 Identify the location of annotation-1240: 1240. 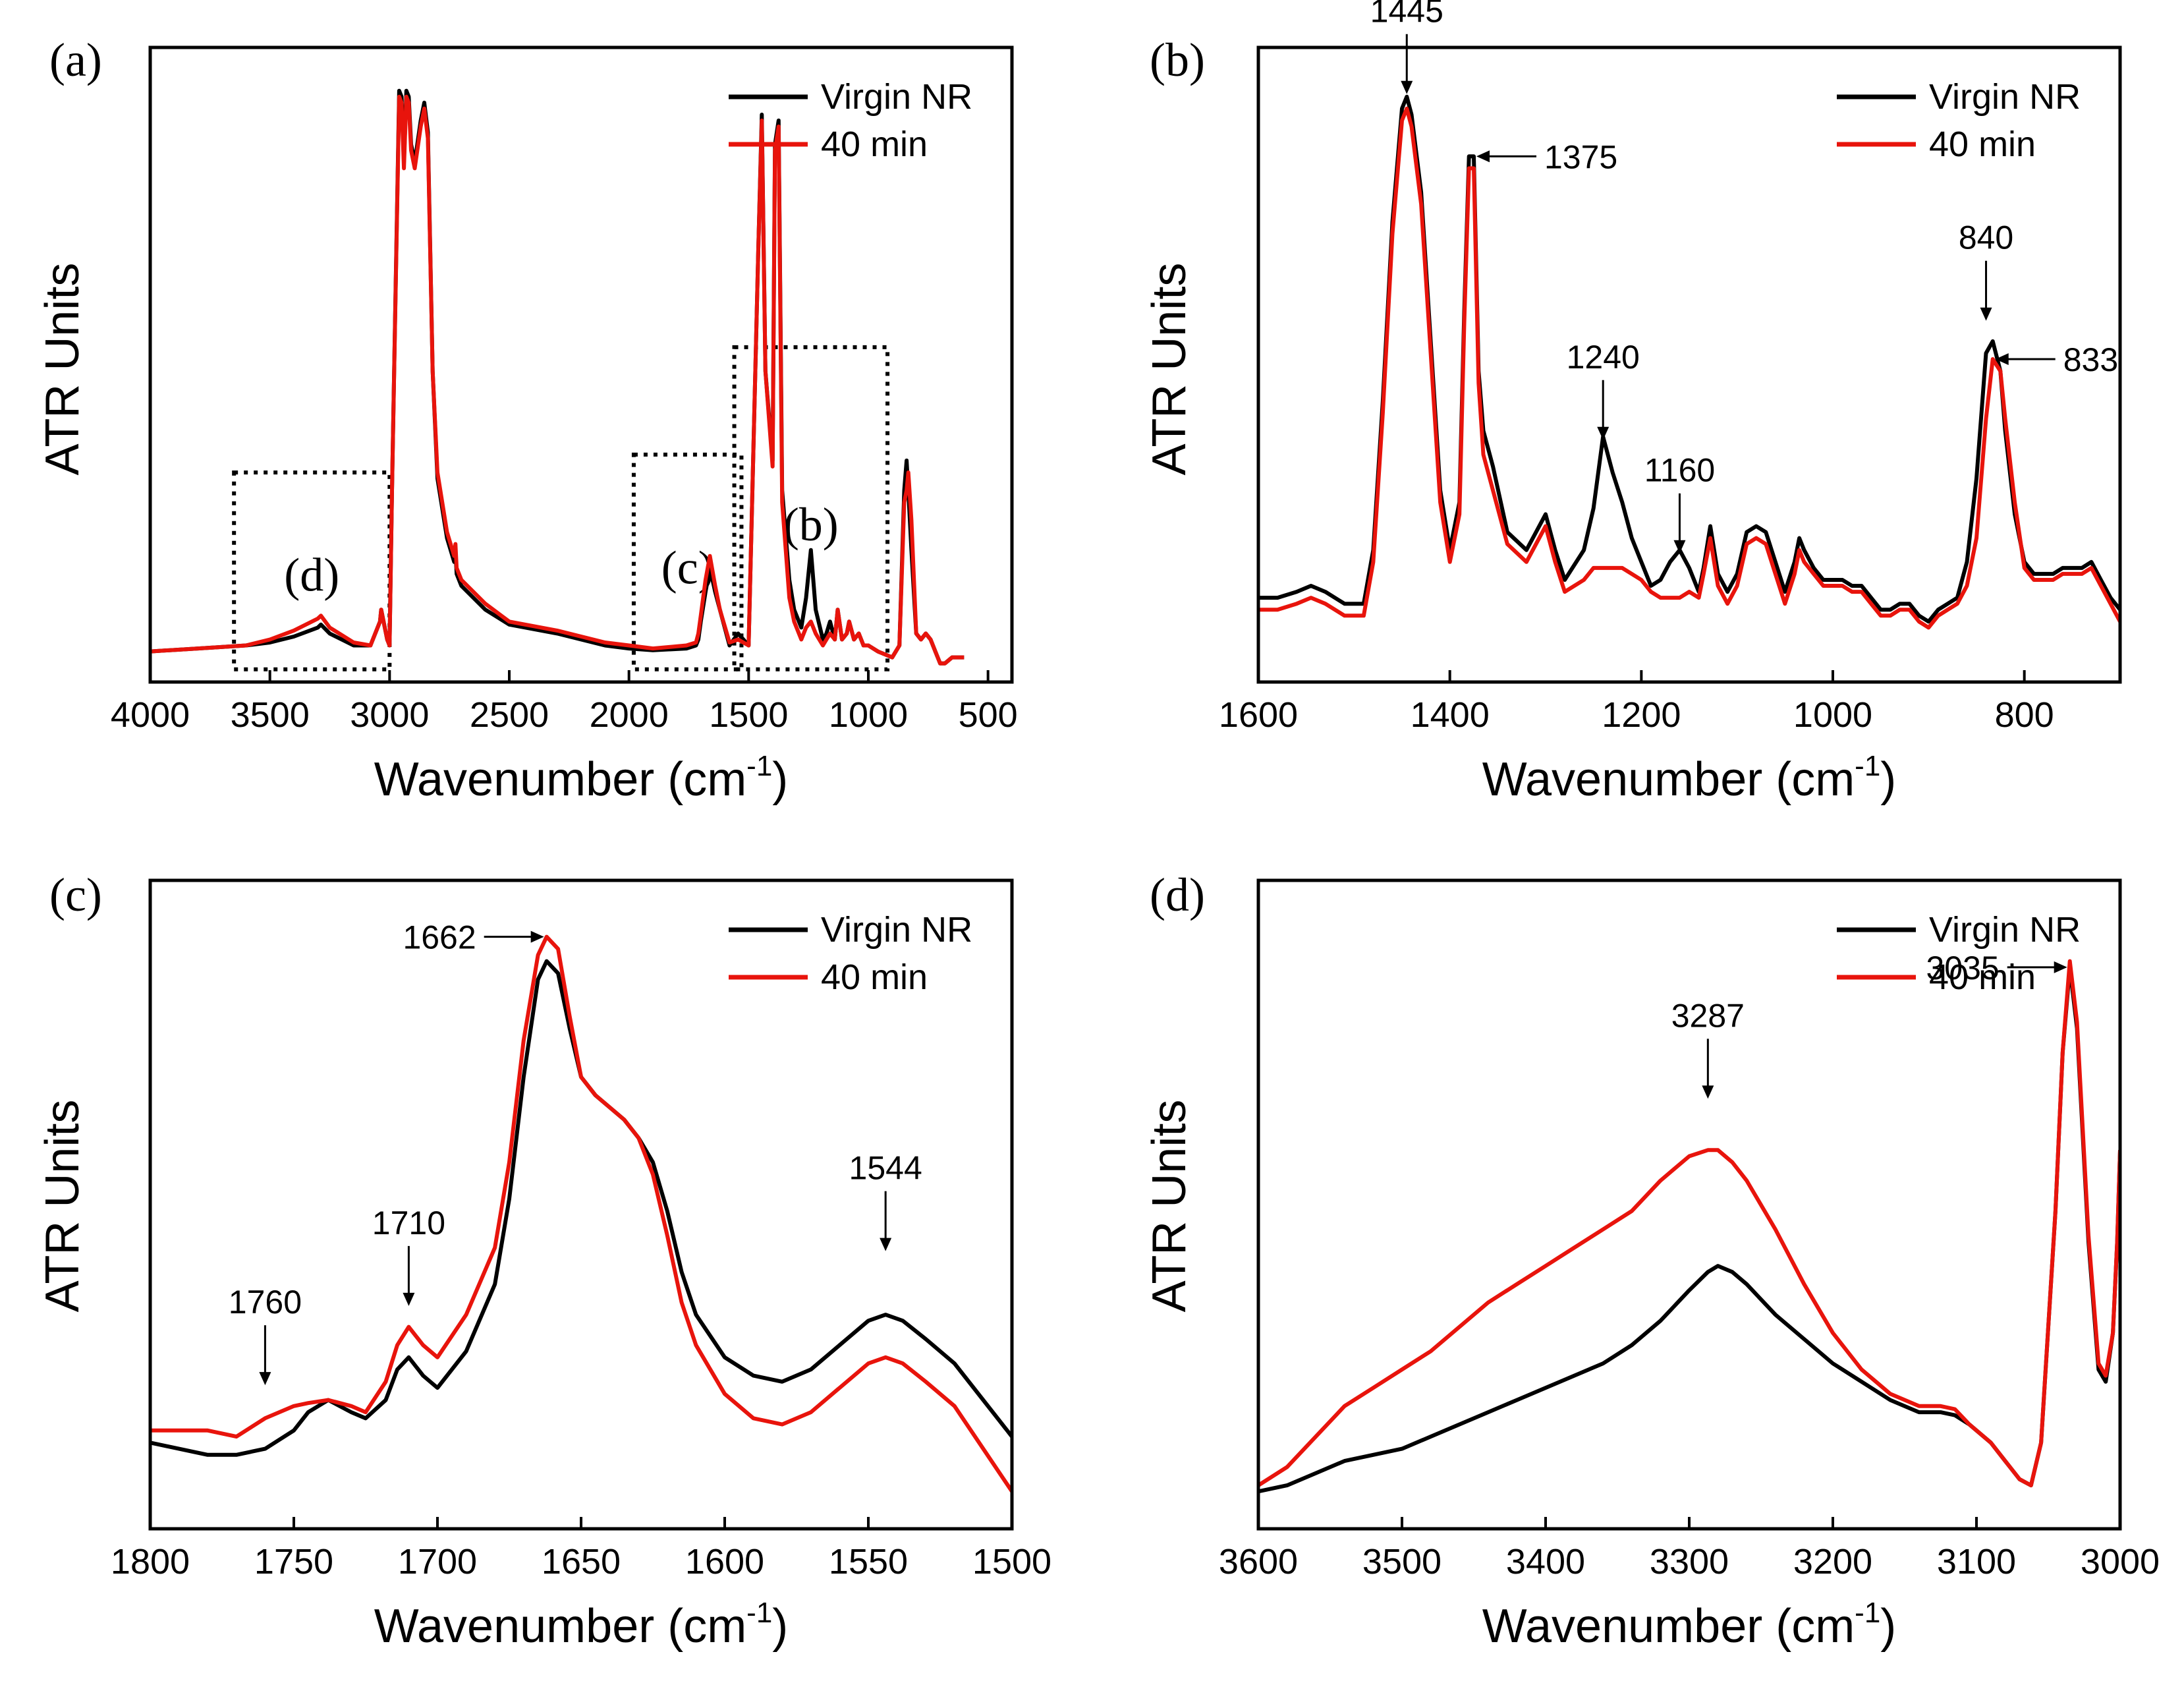
(1603, 390).